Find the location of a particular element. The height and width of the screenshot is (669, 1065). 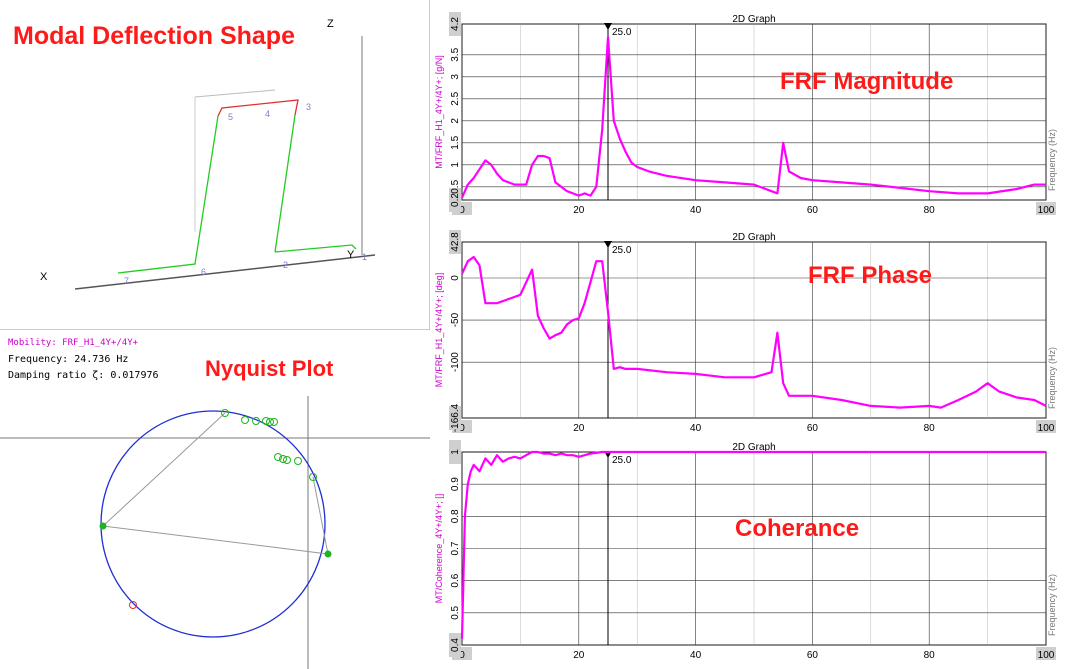

nyquist-selected-point is located at coordinates (133, 605).